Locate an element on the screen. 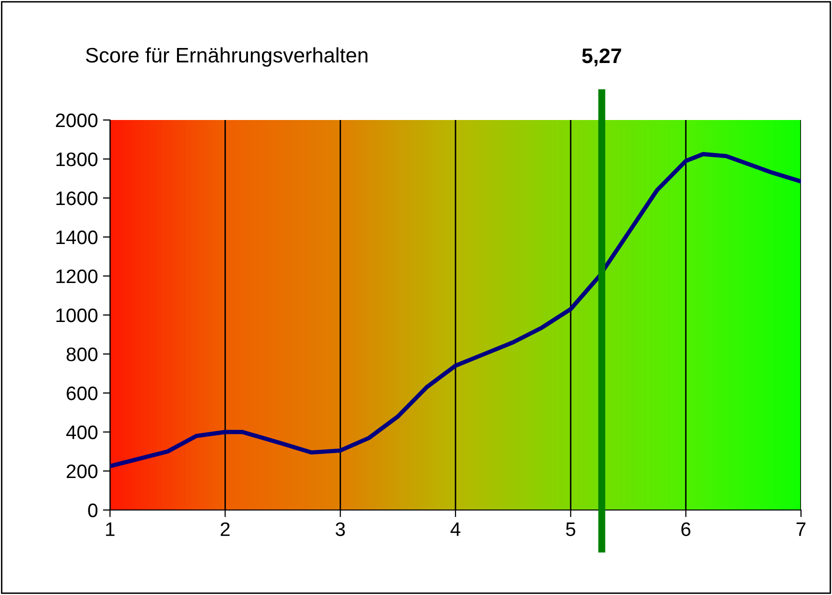  y-tick-label: 1400 is located at coordinates (77, 237).